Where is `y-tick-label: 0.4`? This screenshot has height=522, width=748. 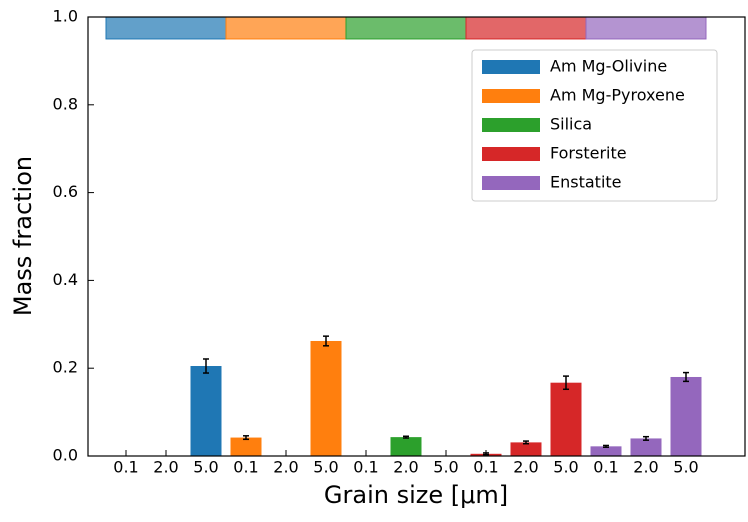
y-tick-label: 0.4 is located at coordinates (65, 279).